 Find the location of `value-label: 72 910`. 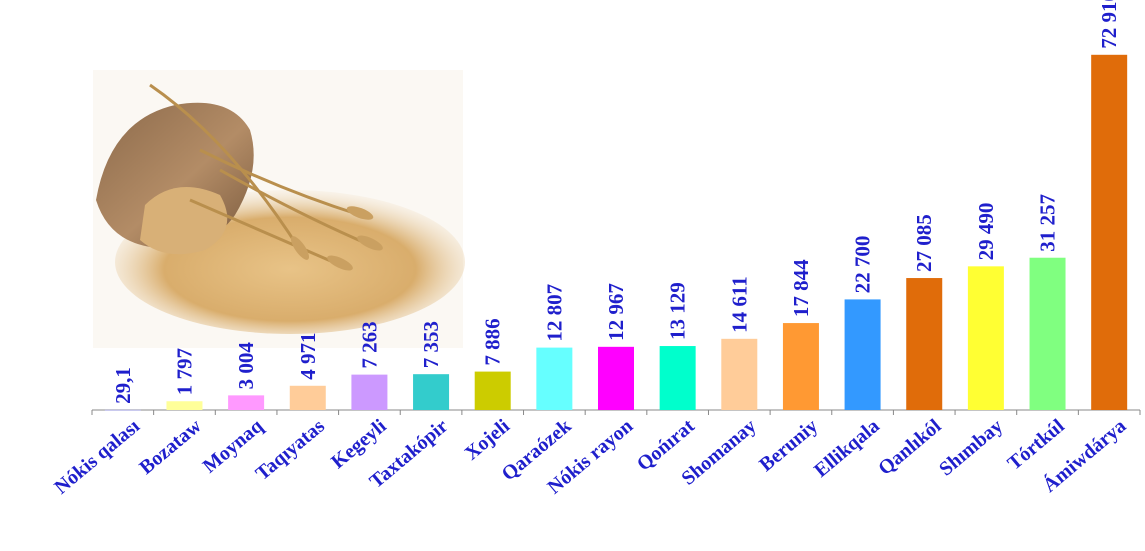

value-label: 72 910 is located at coordinates (1109, 24).